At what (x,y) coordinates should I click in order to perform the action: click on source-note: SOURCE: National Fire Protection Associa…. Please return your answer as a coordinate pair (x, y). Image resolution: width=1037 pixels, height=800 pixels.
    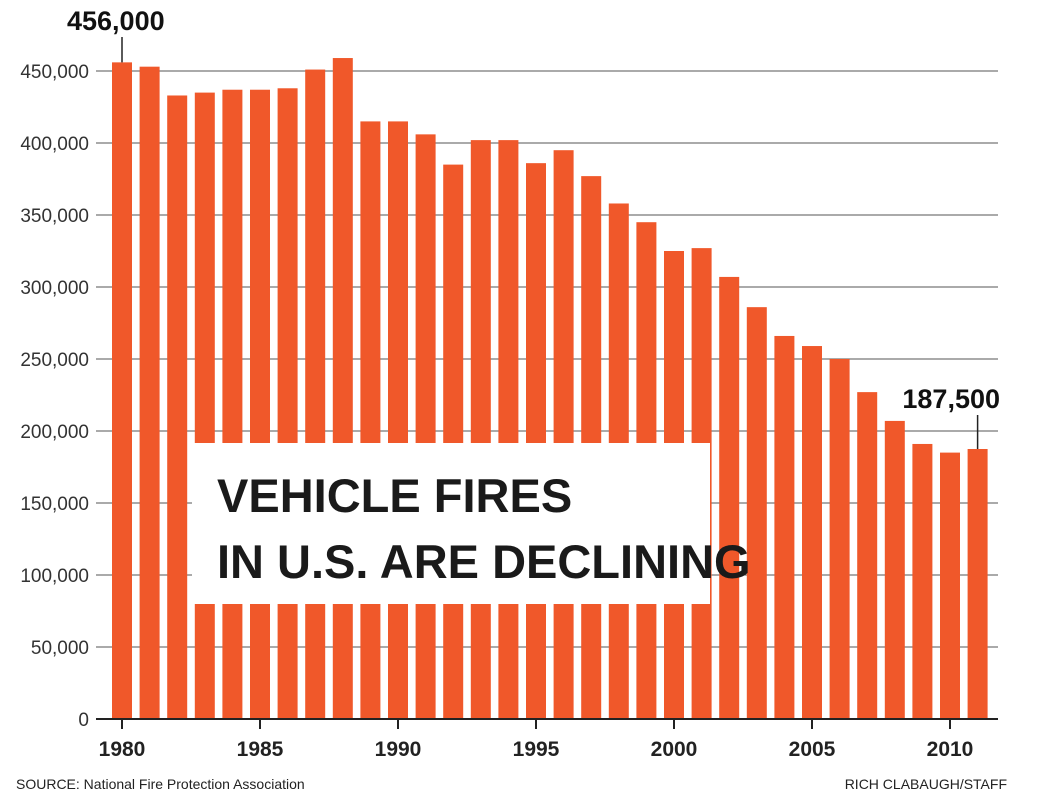
    Looking at the image, I should click on (160, 784).